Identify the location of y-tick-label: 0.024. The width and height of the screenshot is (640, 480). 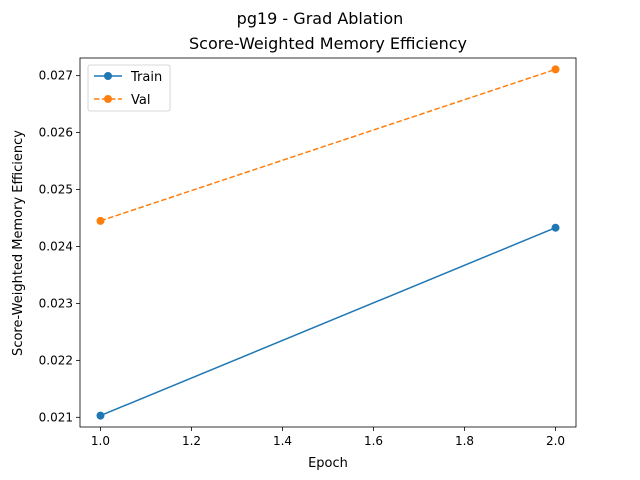
(56, 246).